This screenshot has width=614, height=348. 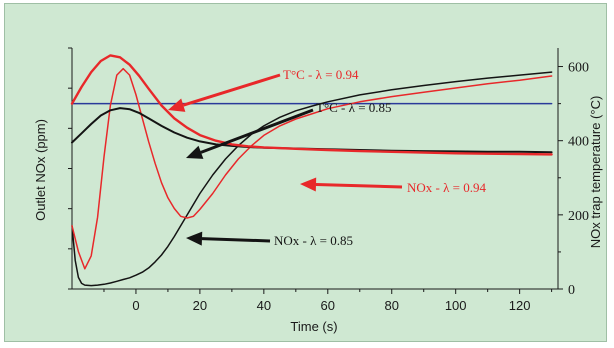 What do you see at coordinates (40, 170) in the screenshot?
I see `y-axis-left-title: Outlet NOx (ppm)` at bounding box center [40, 170].